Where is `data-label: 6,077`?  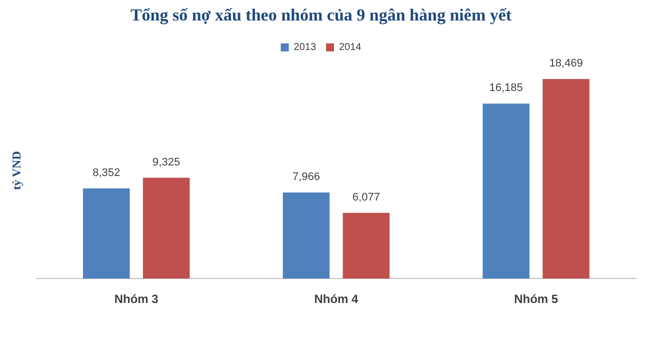 data-label: 6,077 is located at coordinates (366, 197).